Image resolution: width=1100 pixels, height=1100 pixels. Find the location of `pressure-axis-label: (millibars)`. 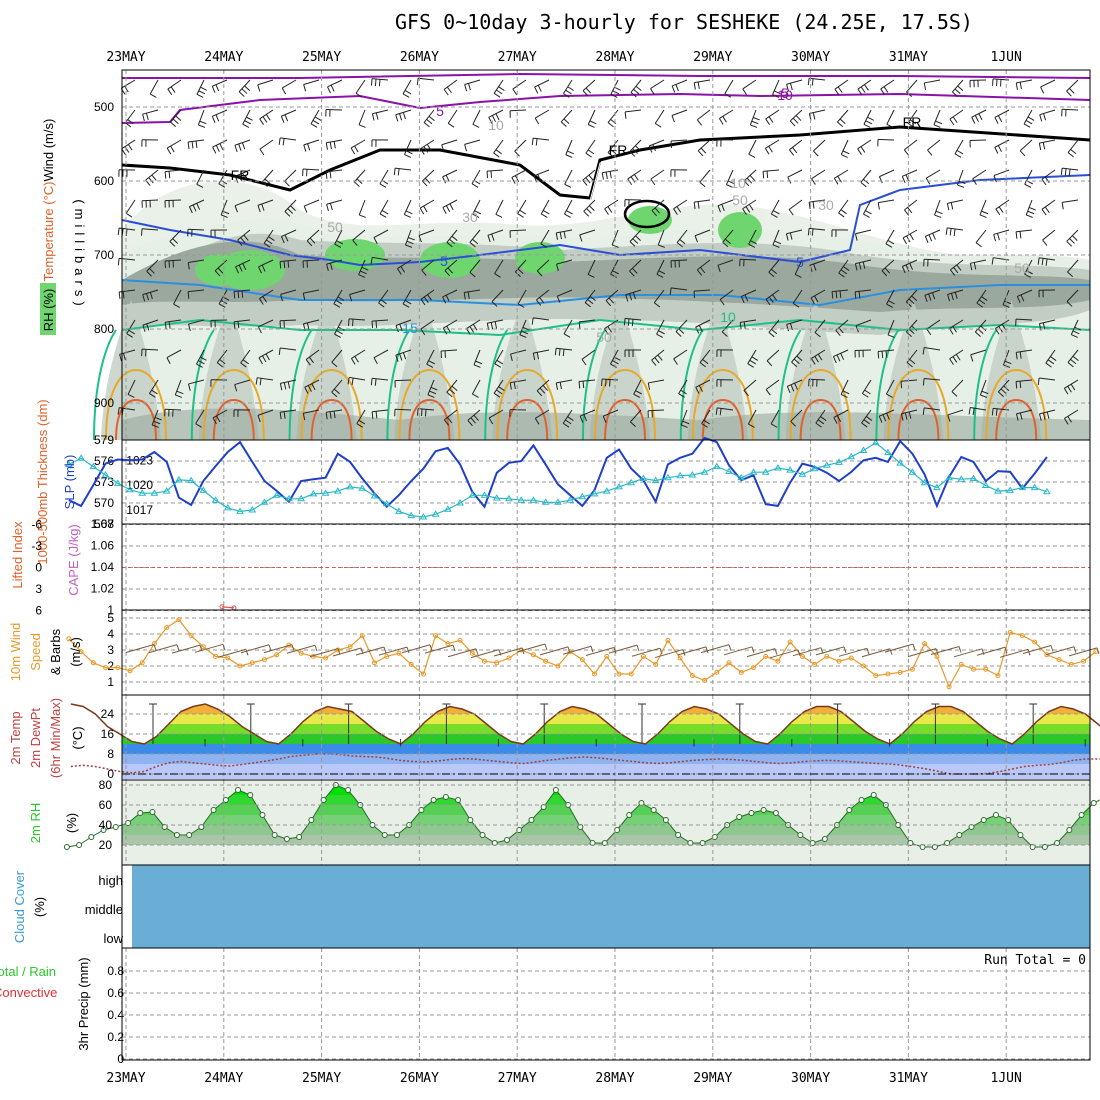

pressure-axis-label: (millibars) is located at coordinates (79, 254).